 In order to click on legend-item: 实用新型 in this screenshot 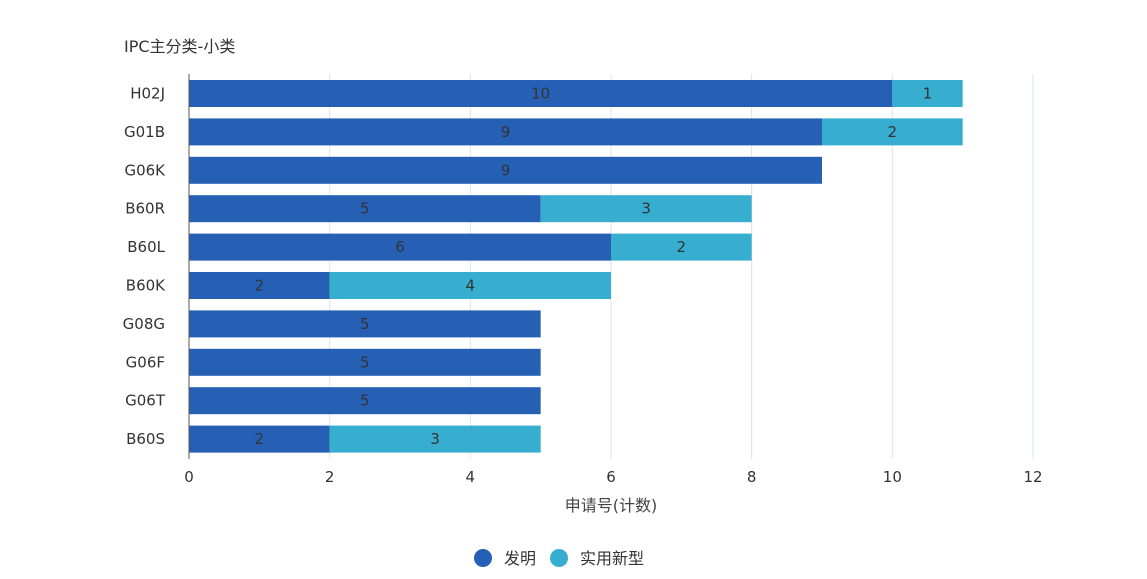, I will do `click(597, 558)`.